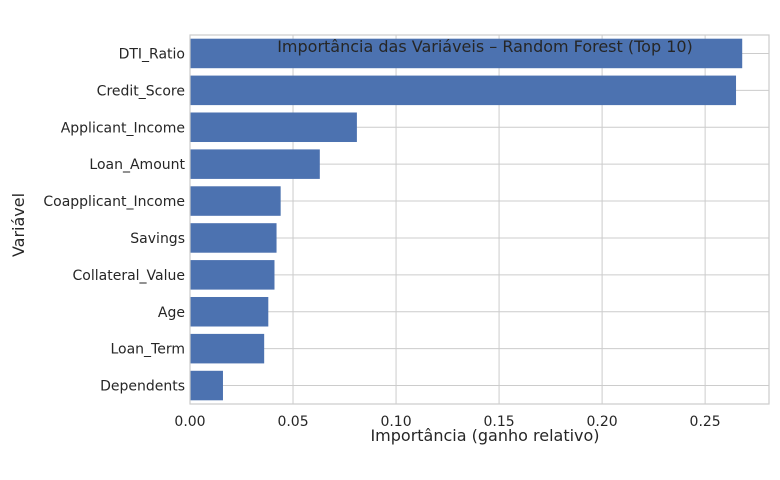  I want to click on bar-dti-ratio, so click(466, 53).